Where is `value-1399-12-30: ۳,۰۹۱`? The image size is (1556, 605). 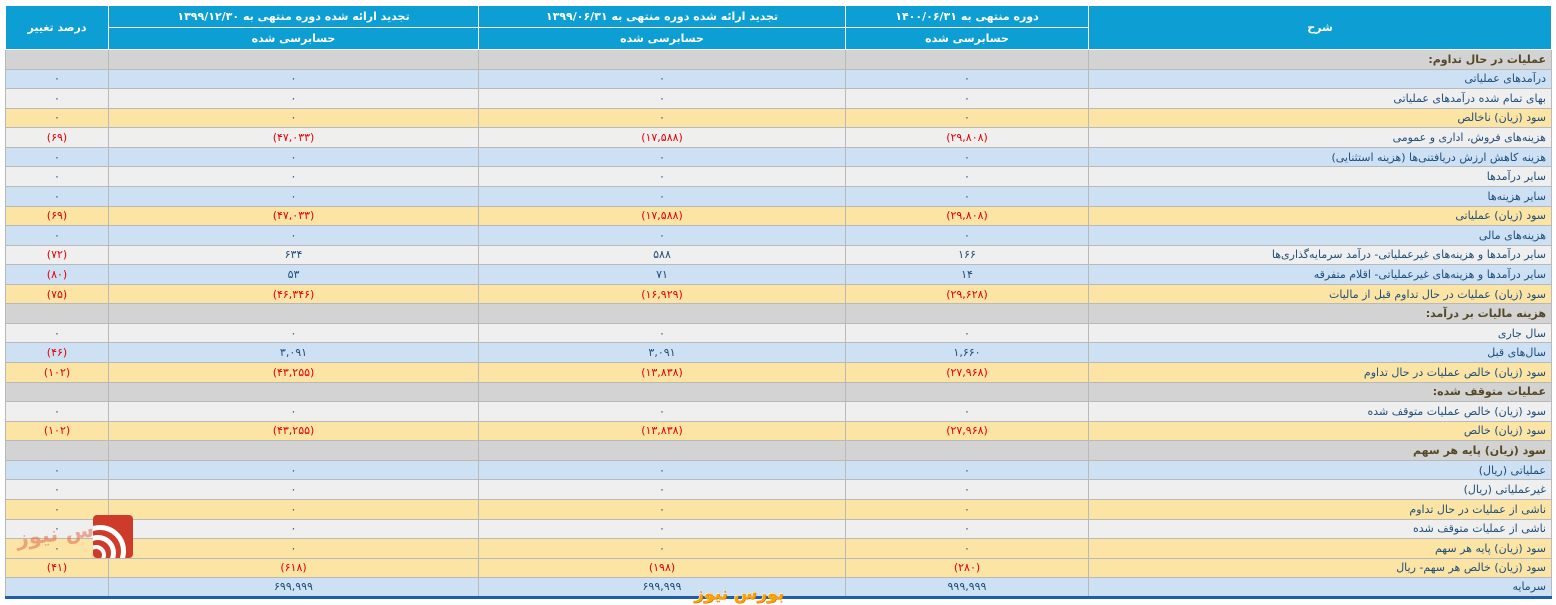 value-1399-12-30: ۳,۰۹۱ is located at coordinates (293, 352).